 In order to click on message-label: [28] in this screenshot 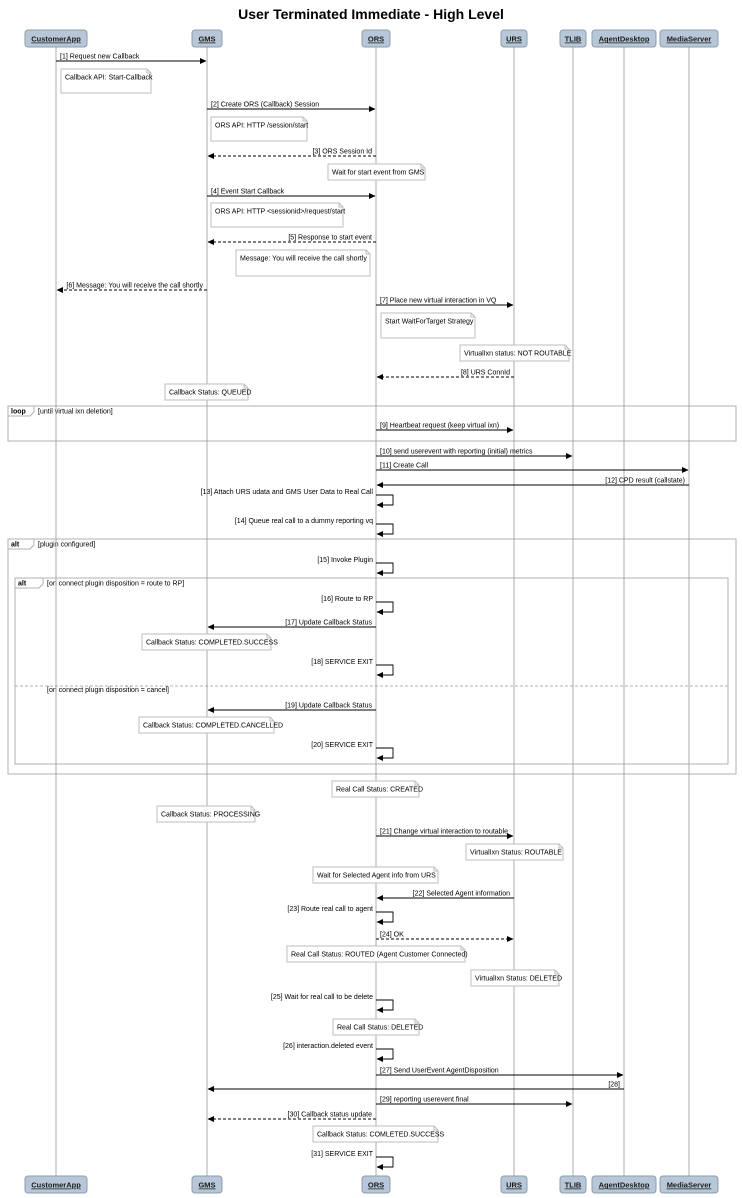, I will do `click(614, 1085)`.